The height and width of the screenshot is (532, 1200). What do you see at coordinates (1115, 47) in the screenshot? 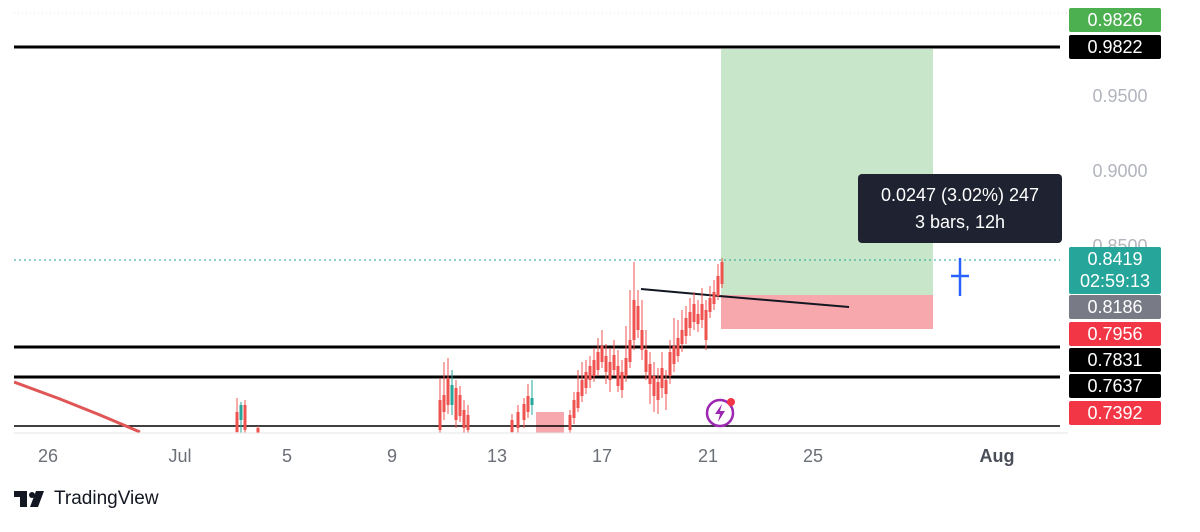
I see `level-price-tag: 0.9822` at bounding box center [1115, 47].